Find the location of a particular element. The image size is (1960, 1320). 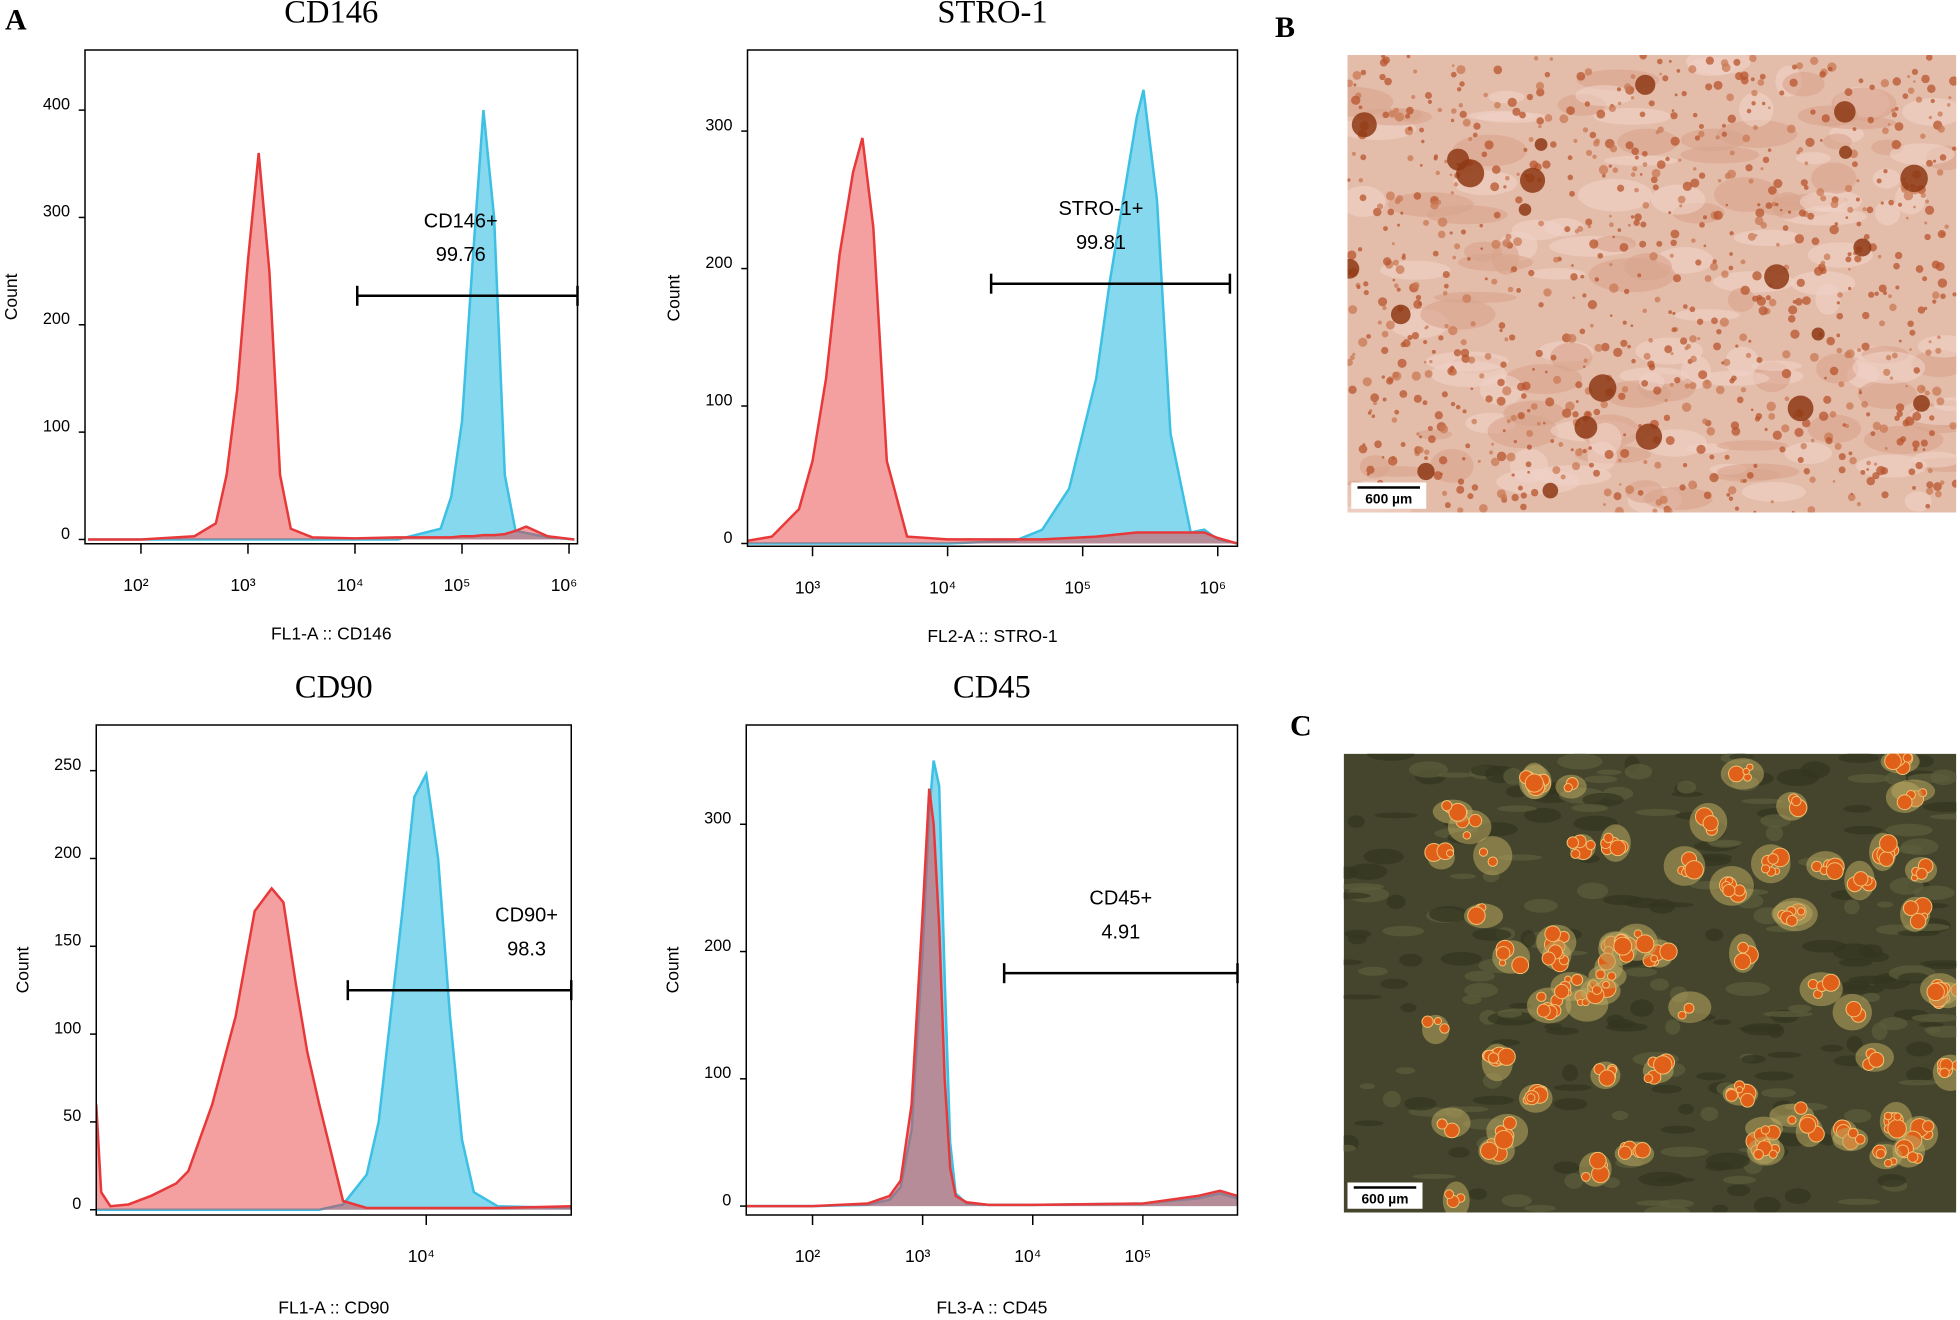

y-axis-label: Count is located at coordinates (674, 298).